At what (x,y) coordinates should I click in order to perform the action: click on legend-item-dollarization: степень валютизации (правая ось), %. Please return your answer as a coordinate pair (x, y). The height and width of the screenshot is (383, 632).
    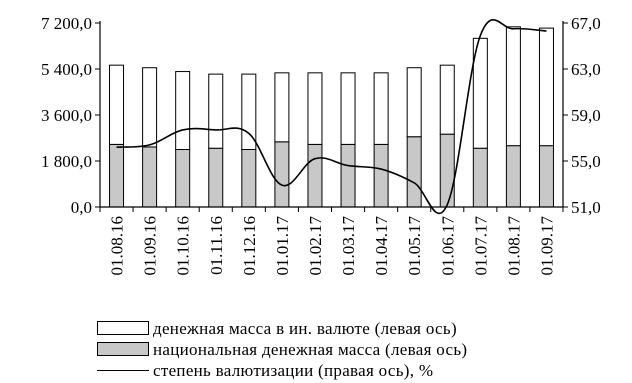
    Looking at the image, I should click on (347, 370).